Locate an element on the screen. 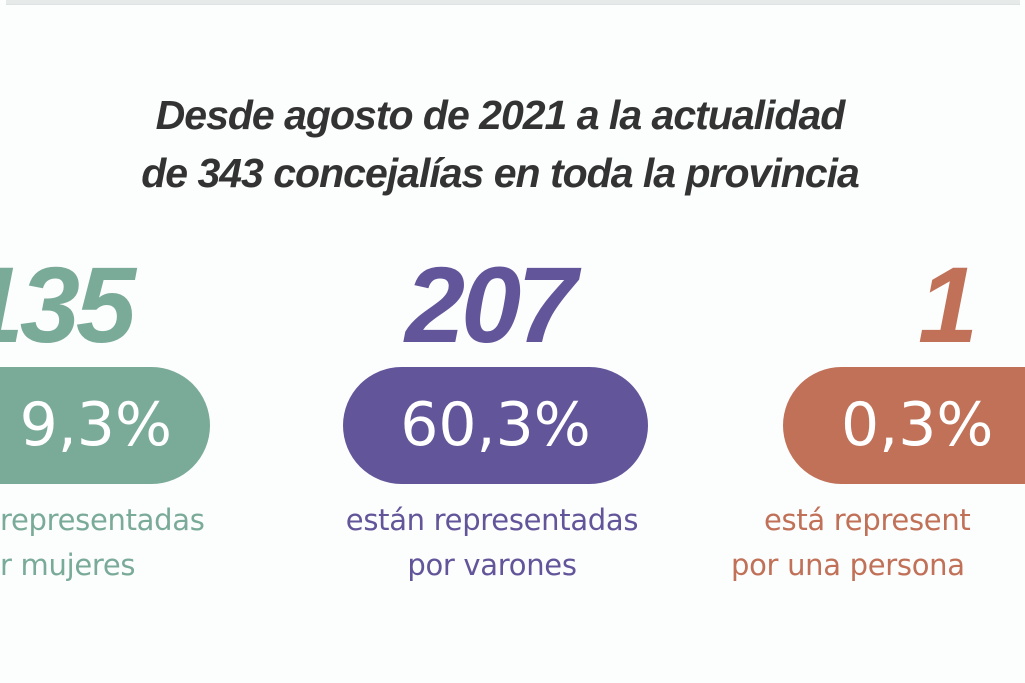  women-caption-2: r mujeres is located at coordinates (68, 565).